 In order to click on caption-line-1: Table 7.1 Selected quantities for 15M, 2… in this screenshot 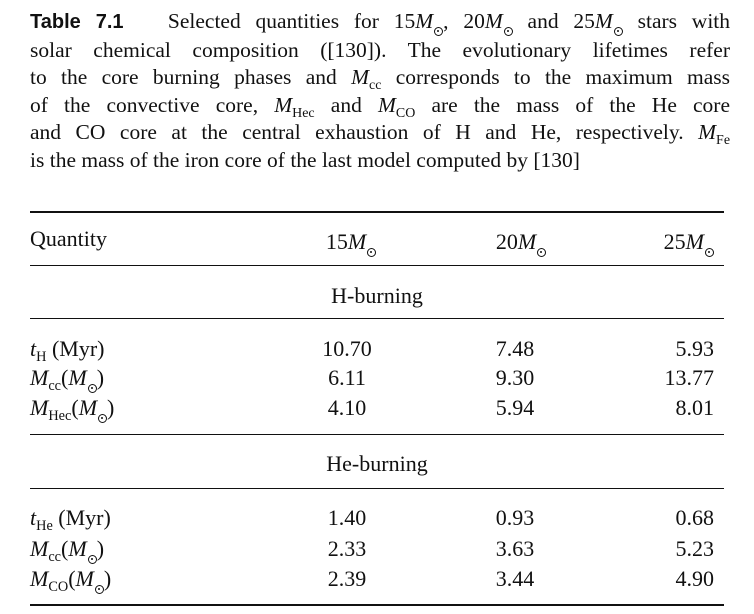, I will do `click(380, 22)`.